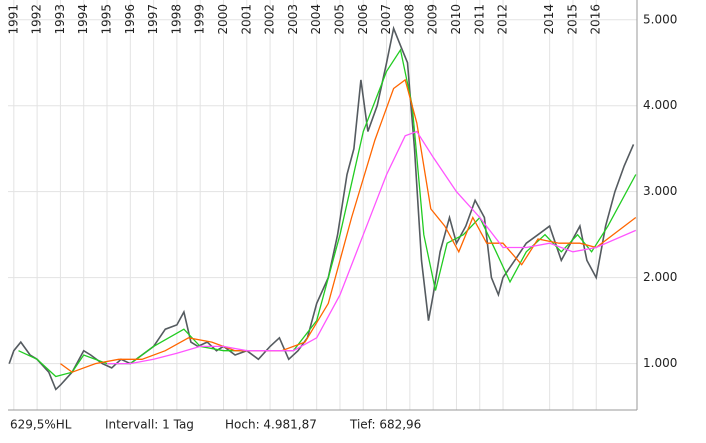  What do you see at coordinates (149, 425) in the screenshot?
I see `footer-text: Intervall: 1 Tag` at bounding box center [149, 425].